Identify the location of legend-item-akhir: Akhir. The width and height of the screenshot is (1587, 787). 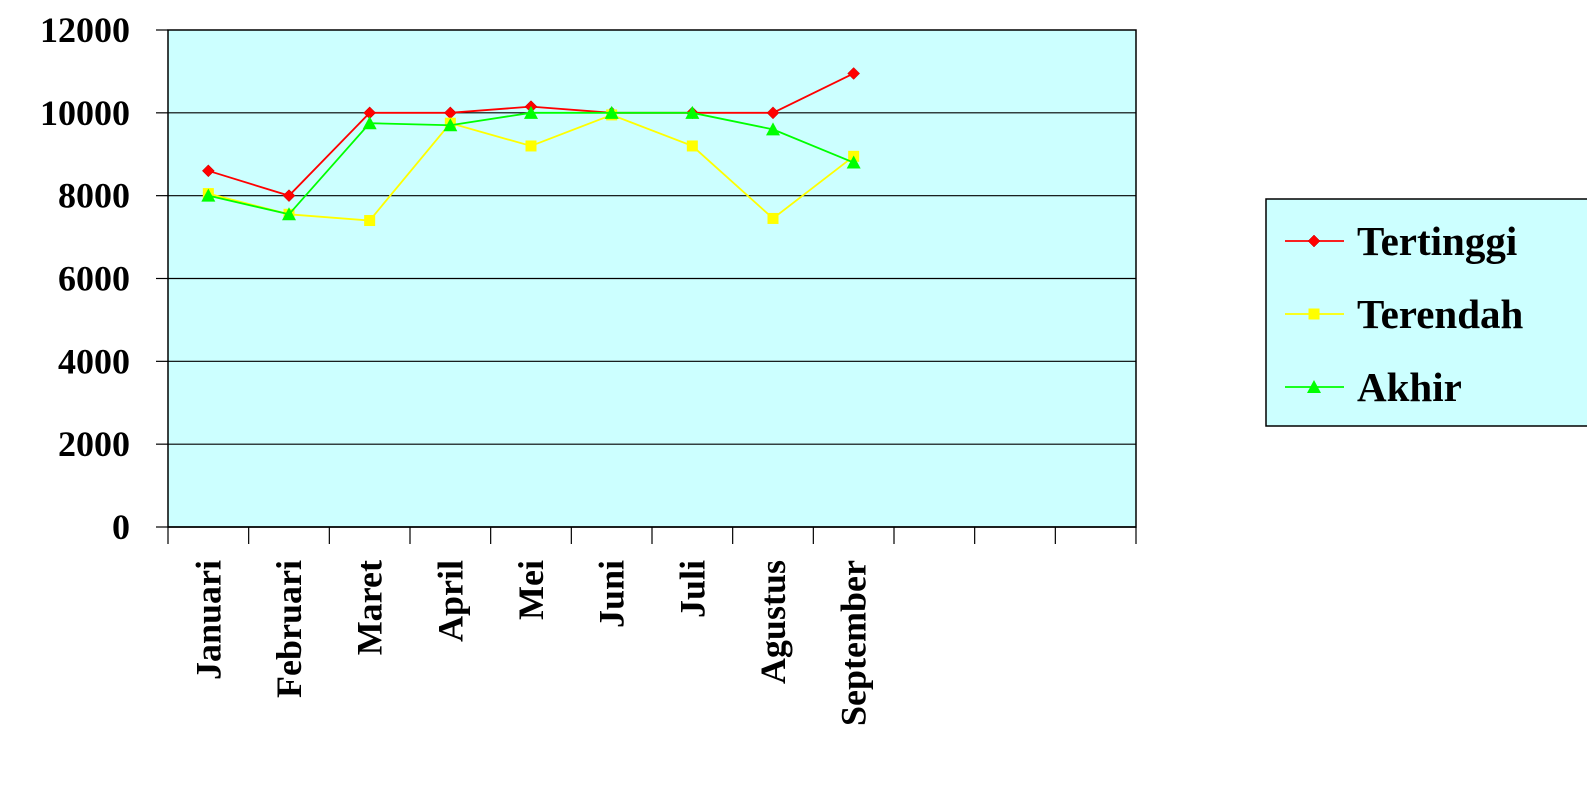
(1373, 387).